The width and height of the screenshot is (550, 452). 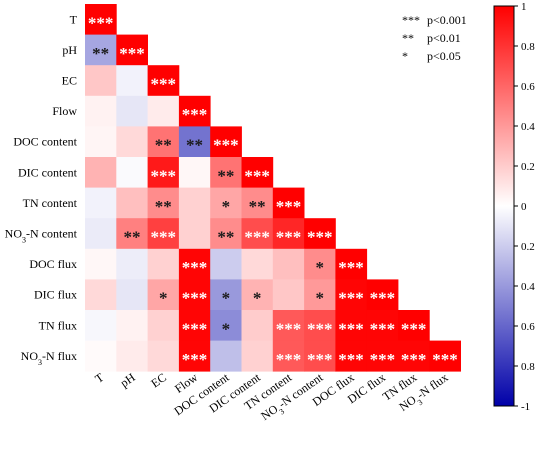 I want to click on legend-label: p<0.05, so click(x=444, y=56).